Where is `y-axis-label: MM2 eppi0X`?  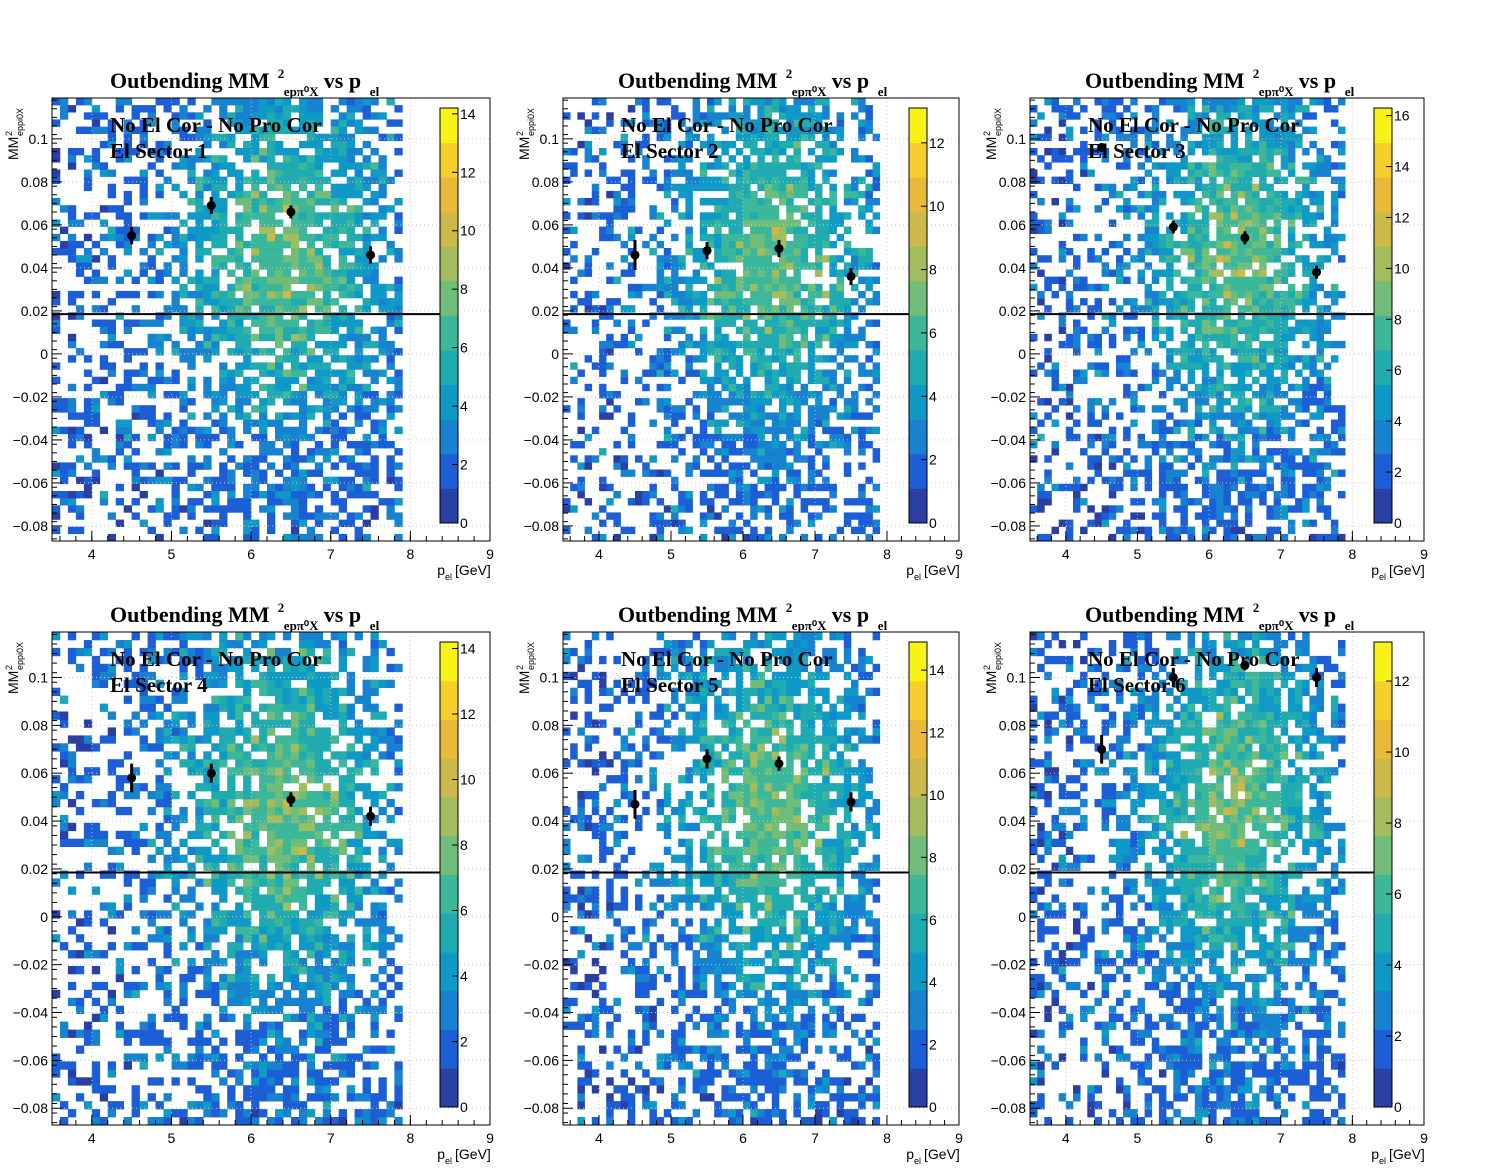
y-axis-label: MM2 eppi0X is located at coordinates (525, 134).